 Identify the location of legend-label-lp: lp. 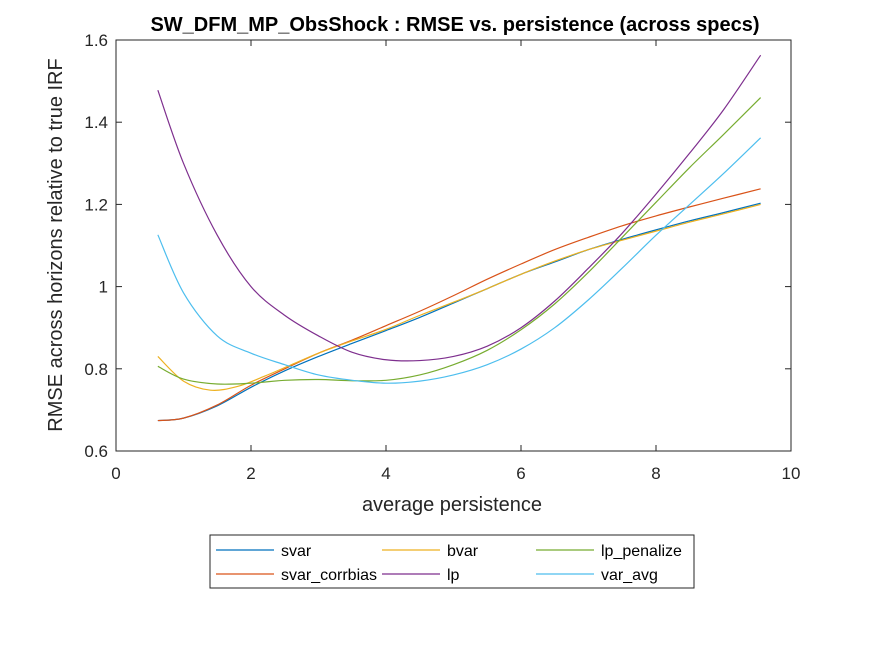
(453, 575).